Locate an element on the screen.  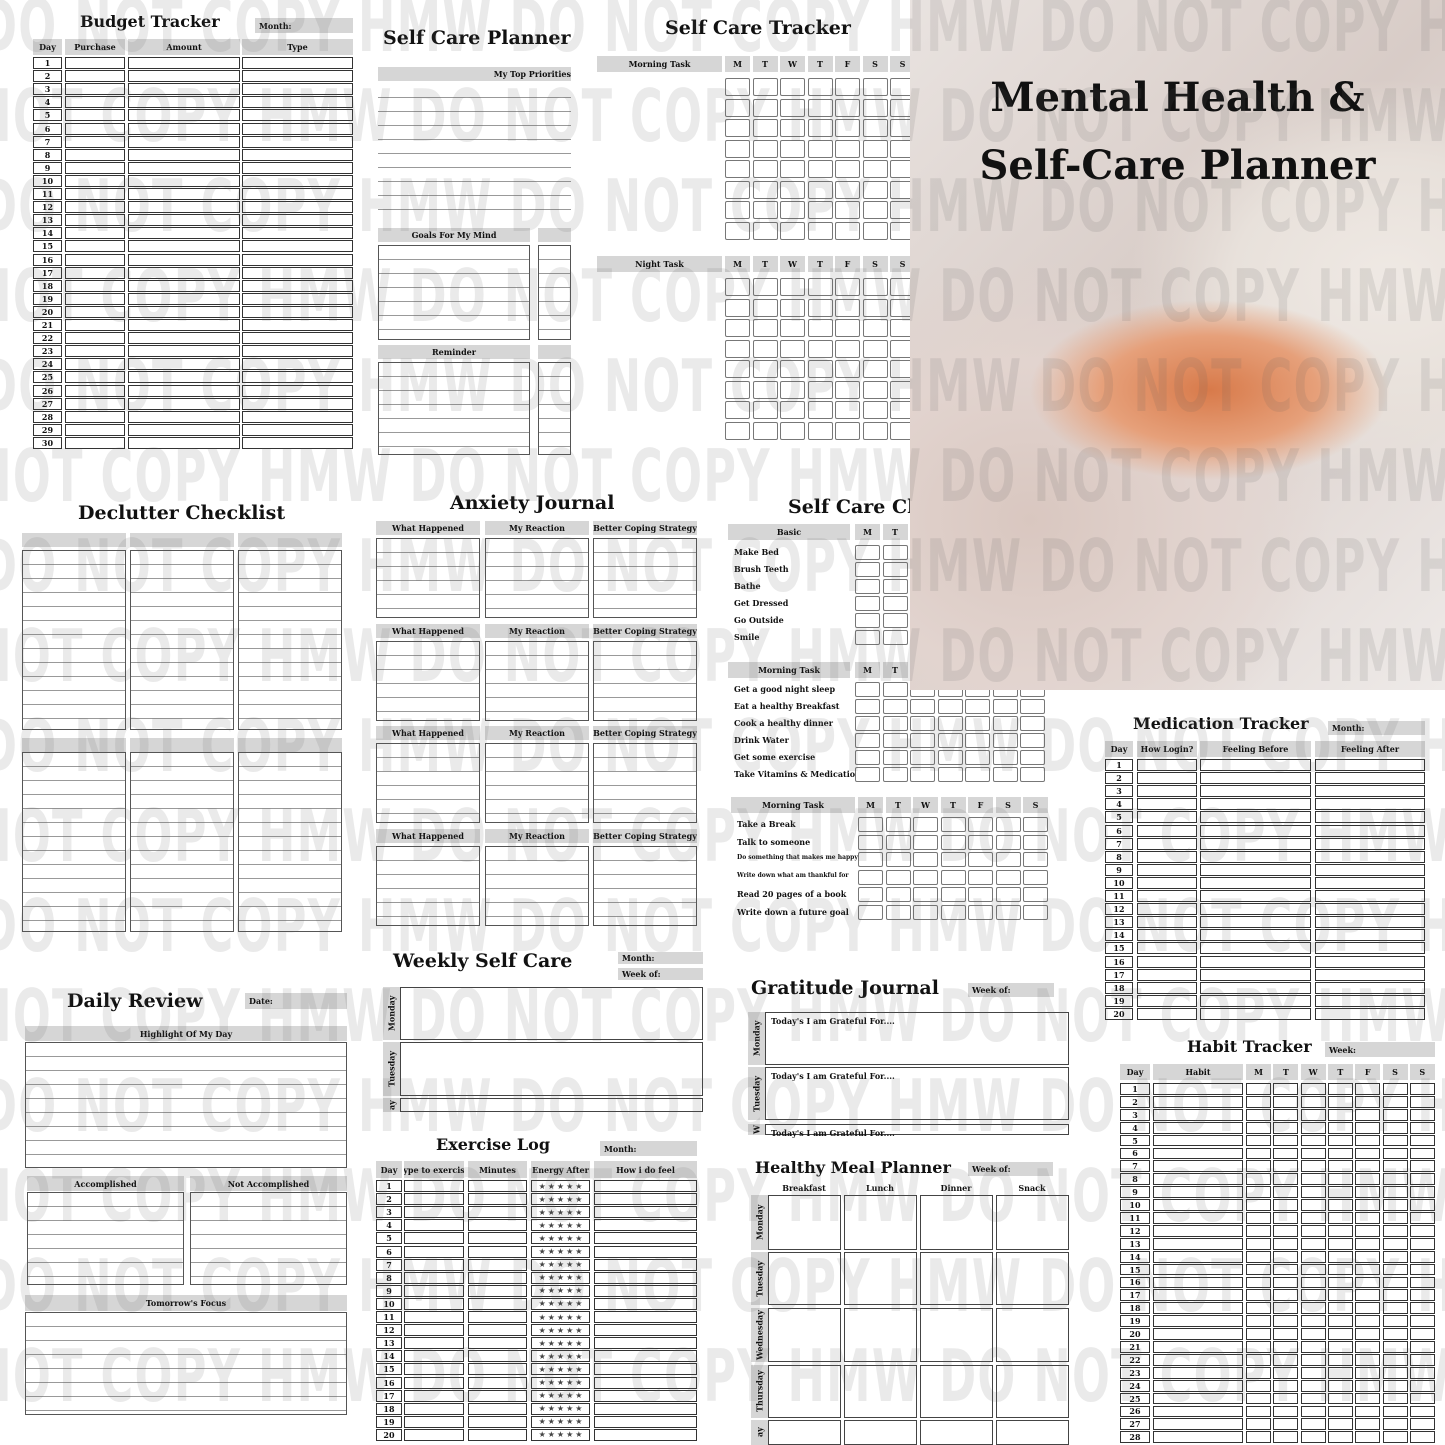
weekly-day-box is located at coordinates (551, 1013).